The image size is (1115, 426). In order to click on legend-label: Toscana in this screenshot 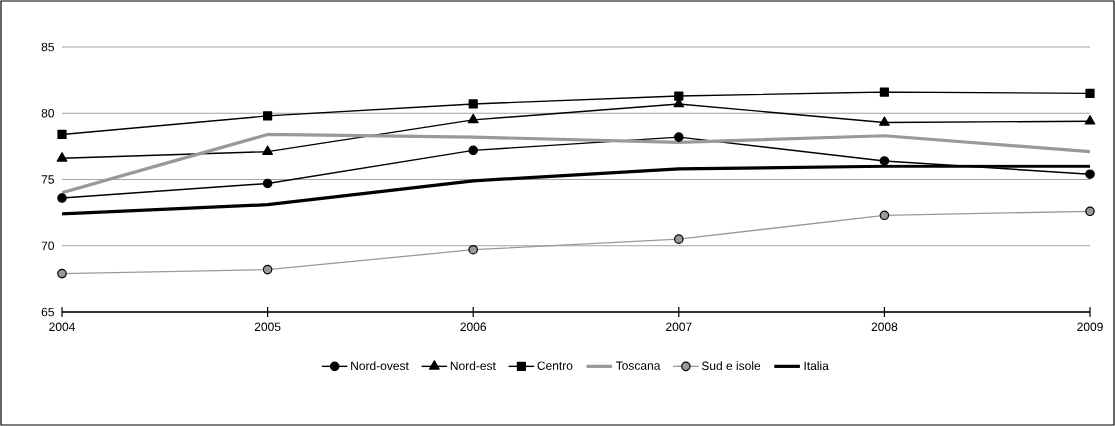, I will do `click(638, 365)`.